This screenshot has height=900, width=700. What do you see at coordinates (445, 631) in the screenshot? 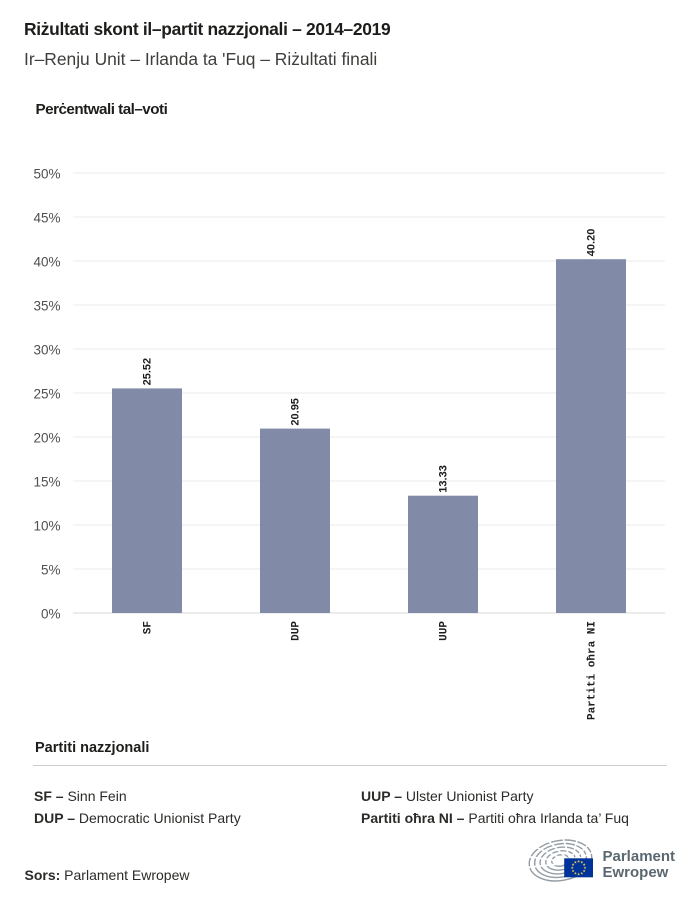
I see `svg-text: UUP` at bounding box center [445, 631].